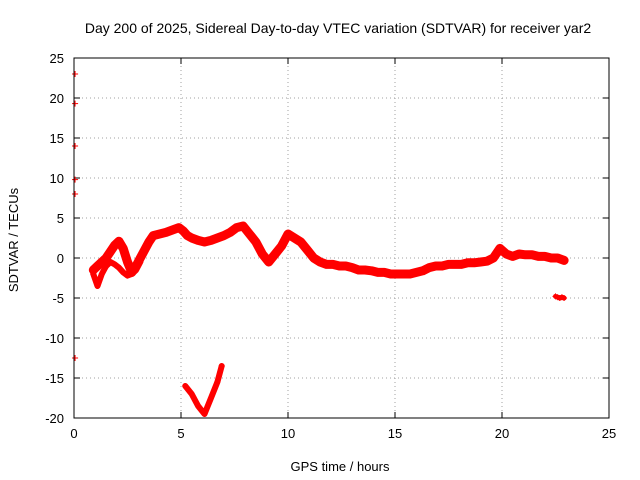  I want to click on x-tick-label: 25, so click(609, 433).